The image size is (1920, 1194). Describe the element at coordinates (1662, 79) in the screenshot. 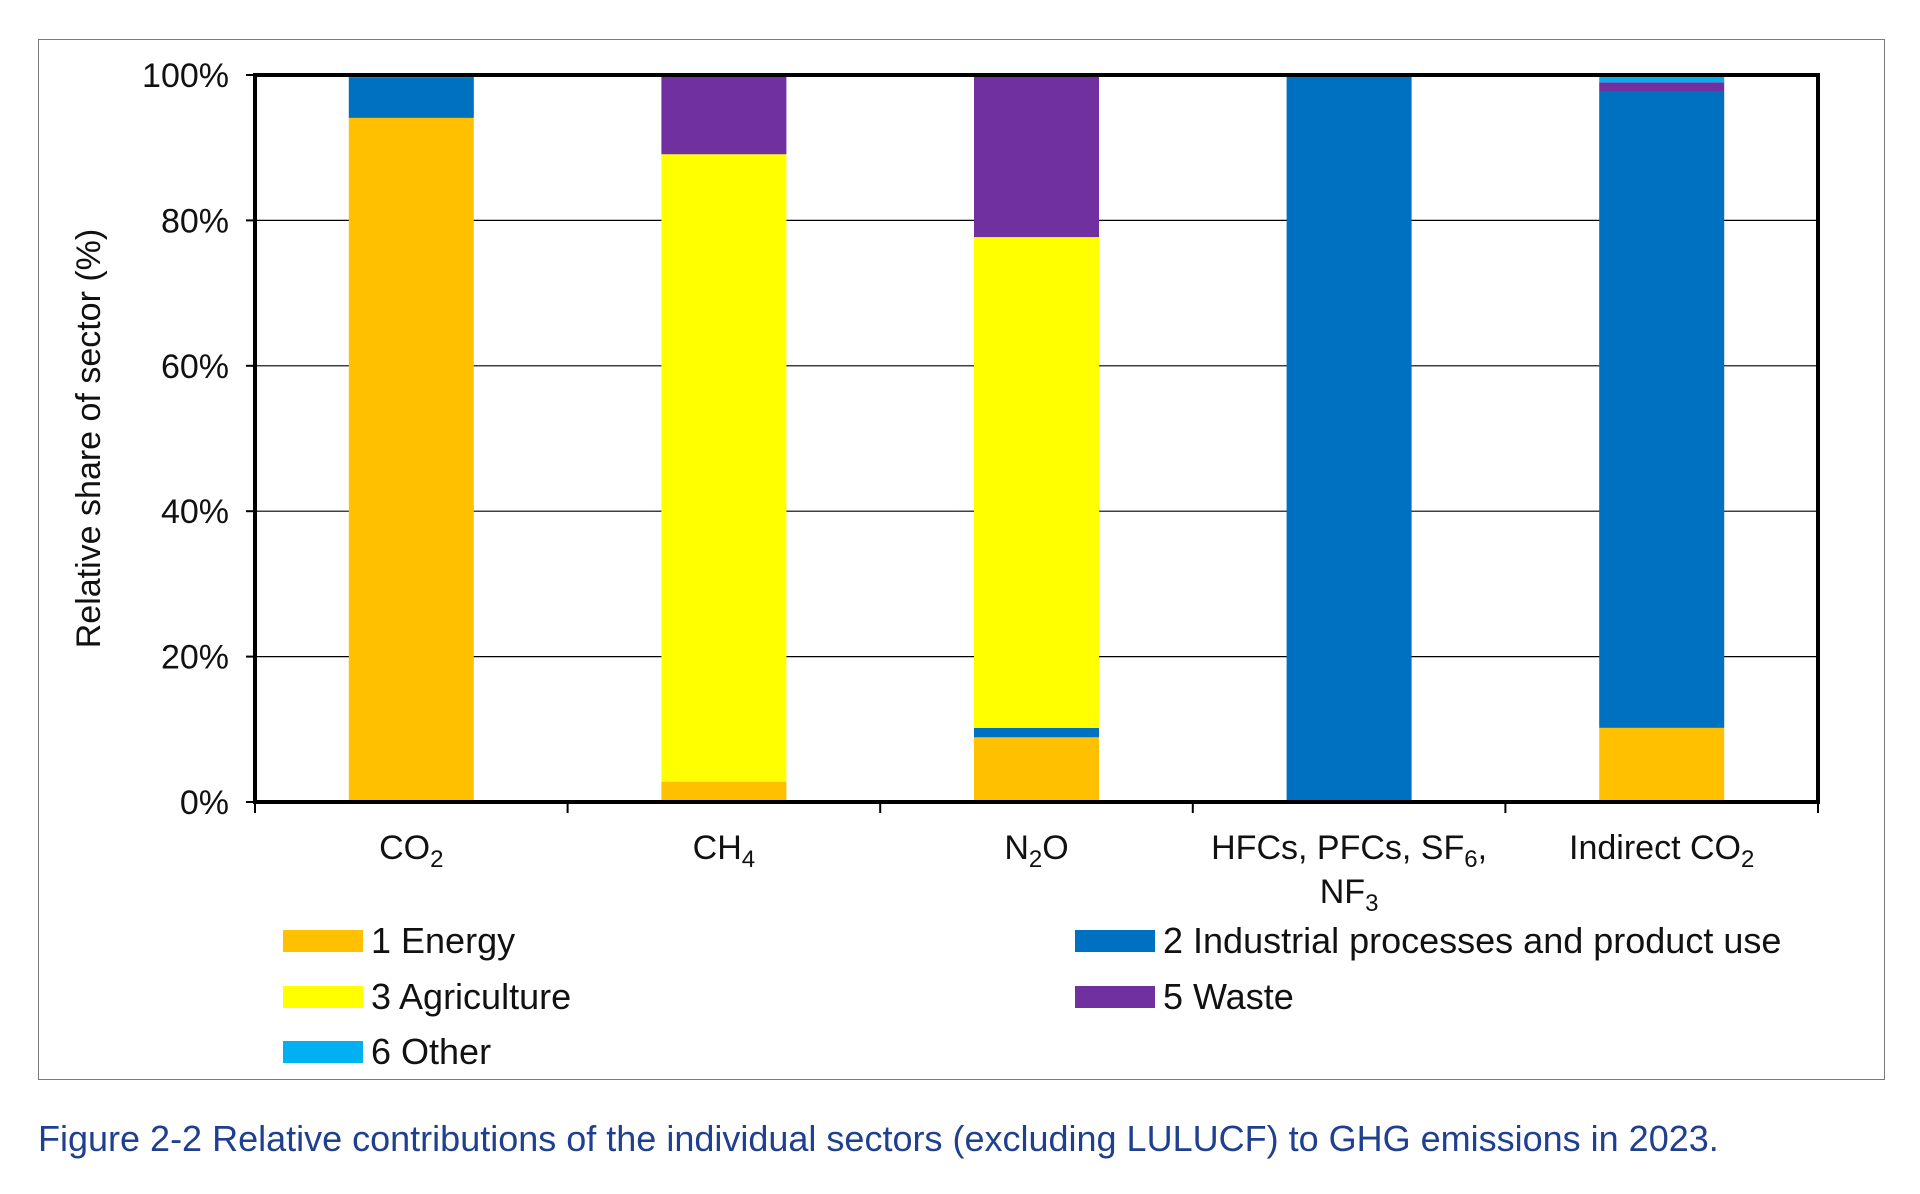

I see `bar-segment-6-other` at that location.